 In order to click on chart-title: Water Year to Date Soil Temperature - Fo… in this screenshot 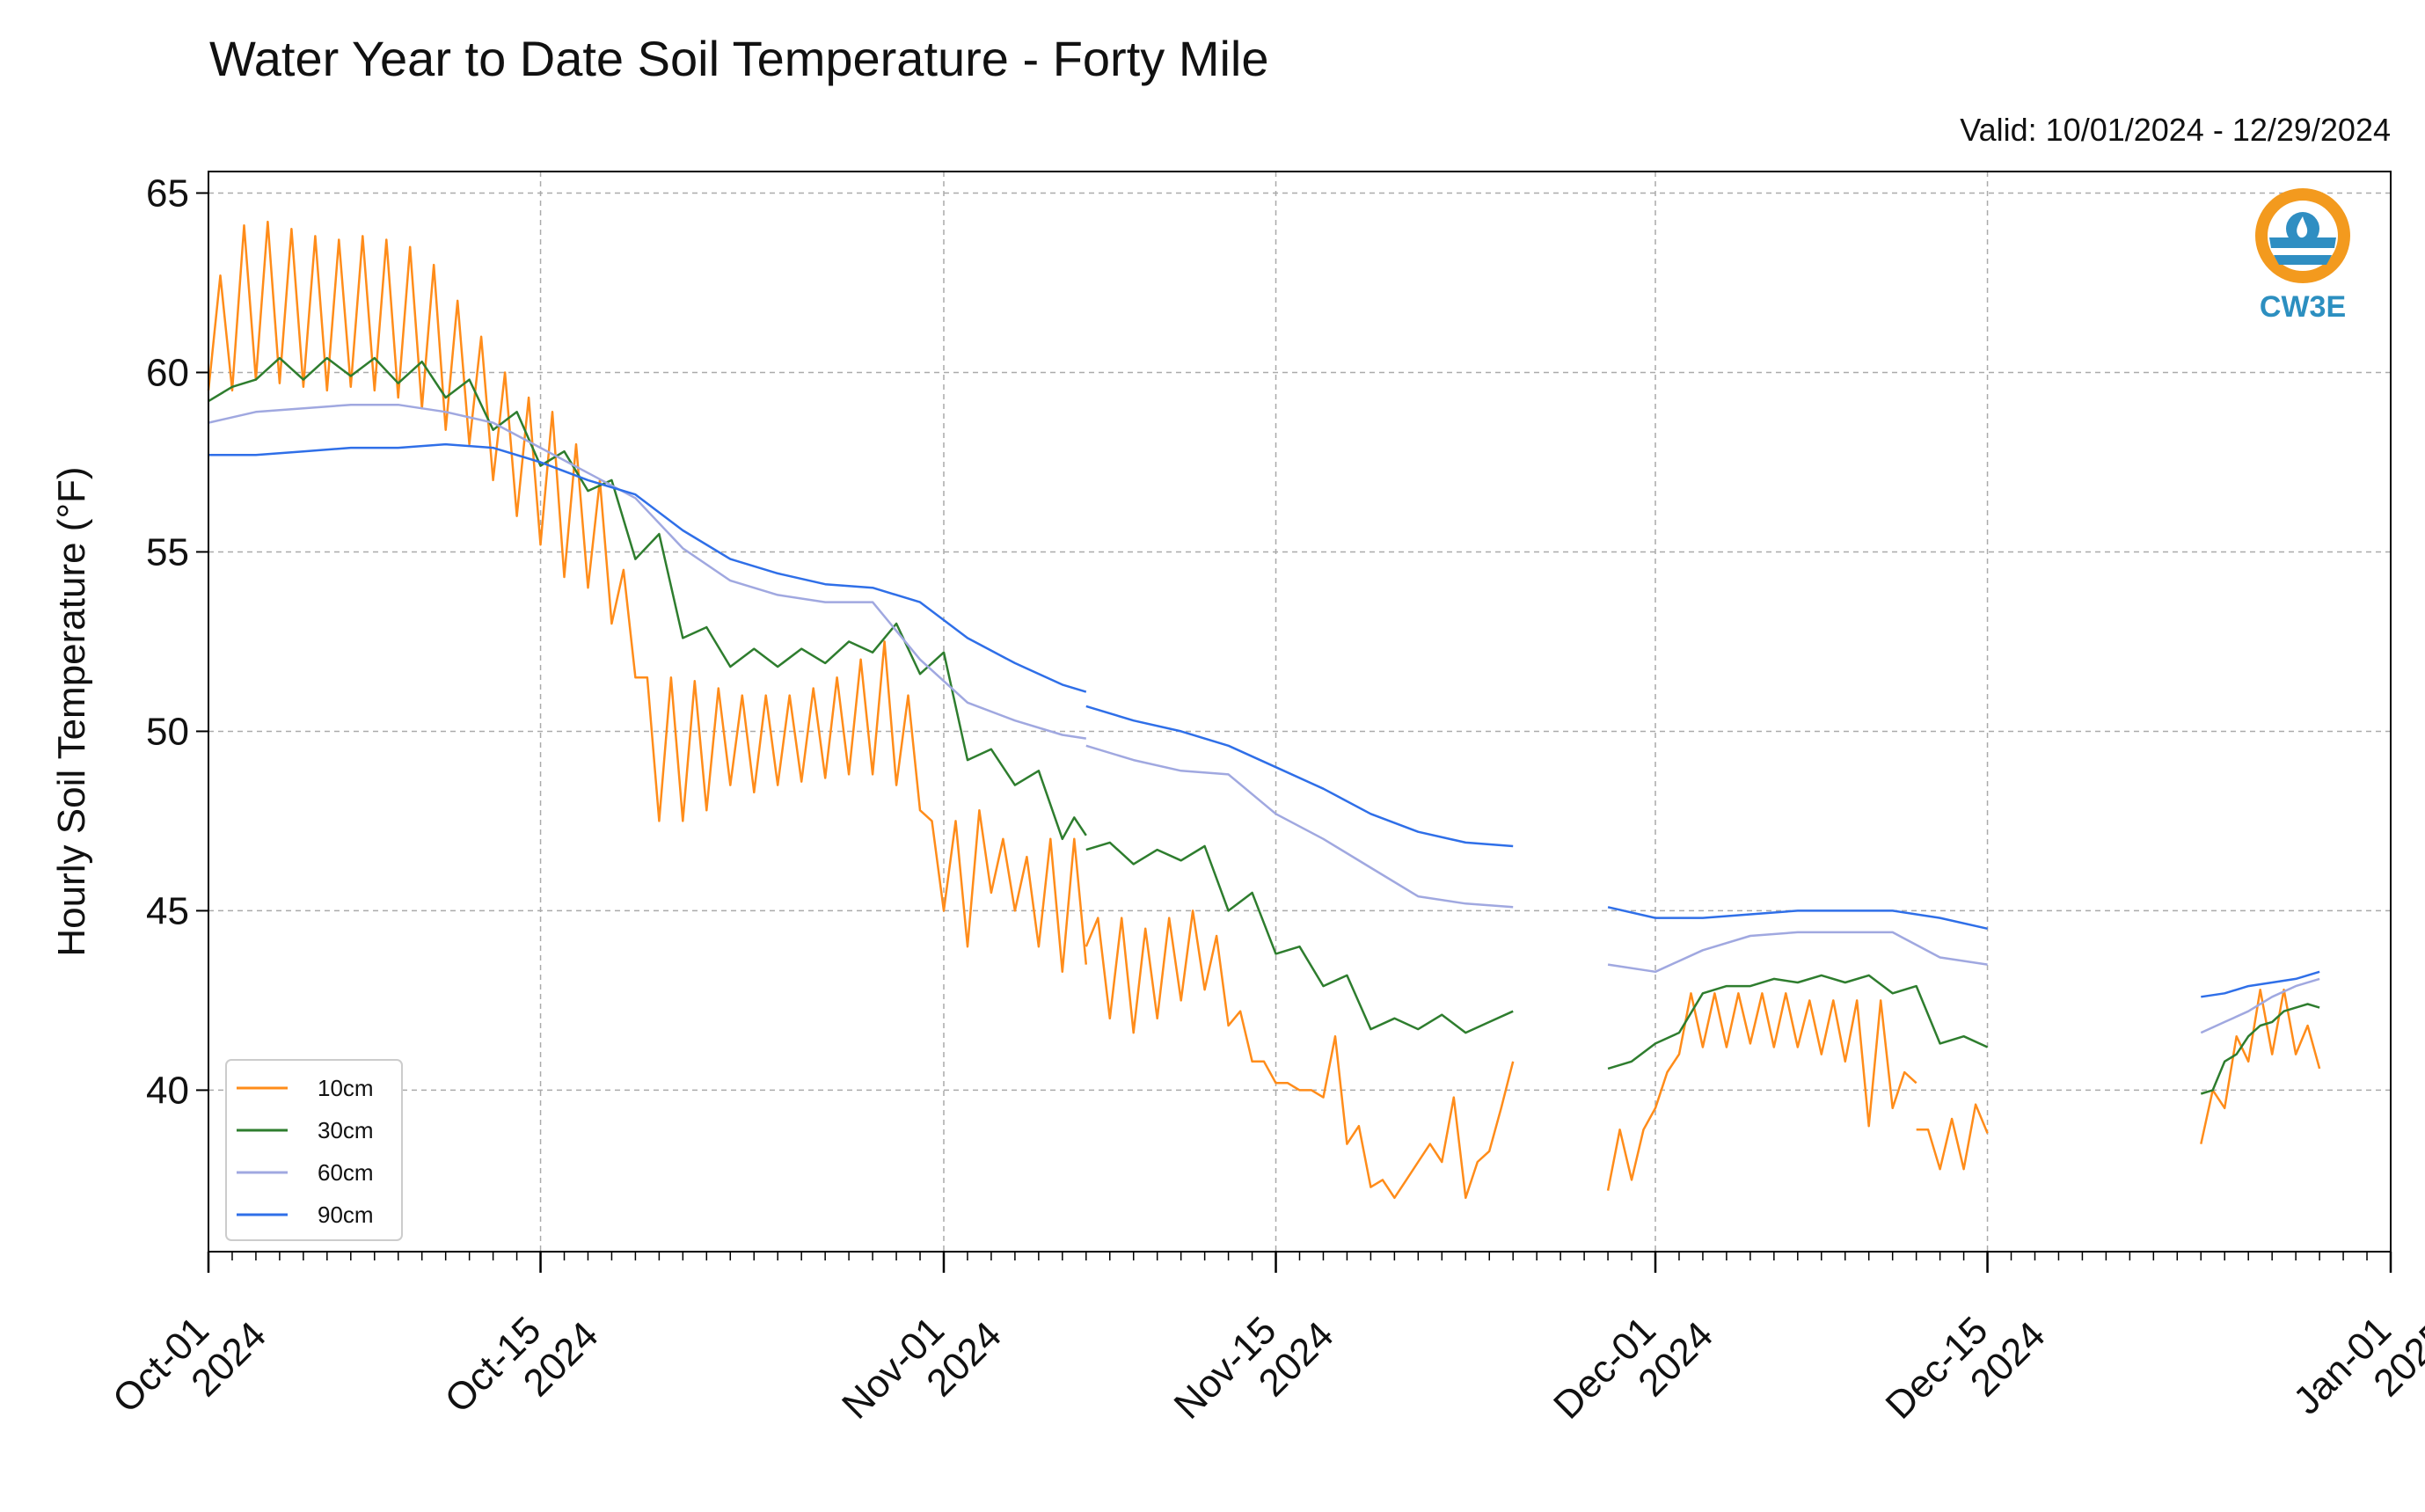, I will do `click(739, 58)`.